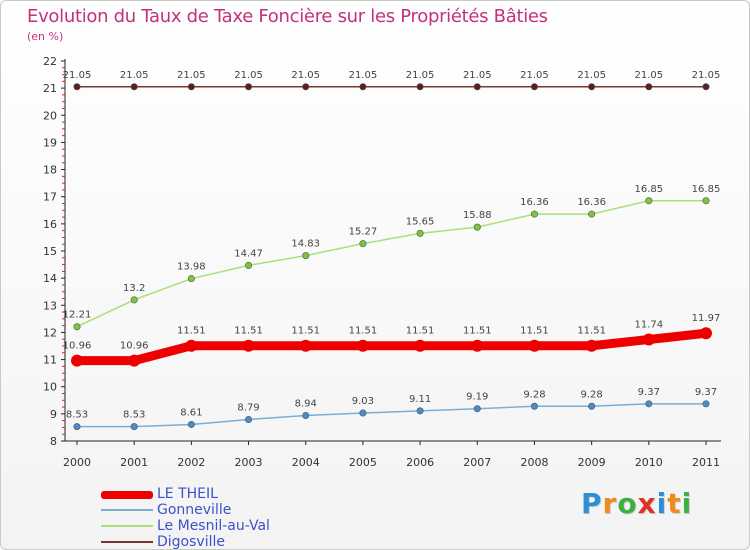 Image resolution: width=750 pixels, height=550 pixels. Describe the element at coordinates (477, 397) in the screenshot. I see `data-label-gonneville: 9.19` at that location.